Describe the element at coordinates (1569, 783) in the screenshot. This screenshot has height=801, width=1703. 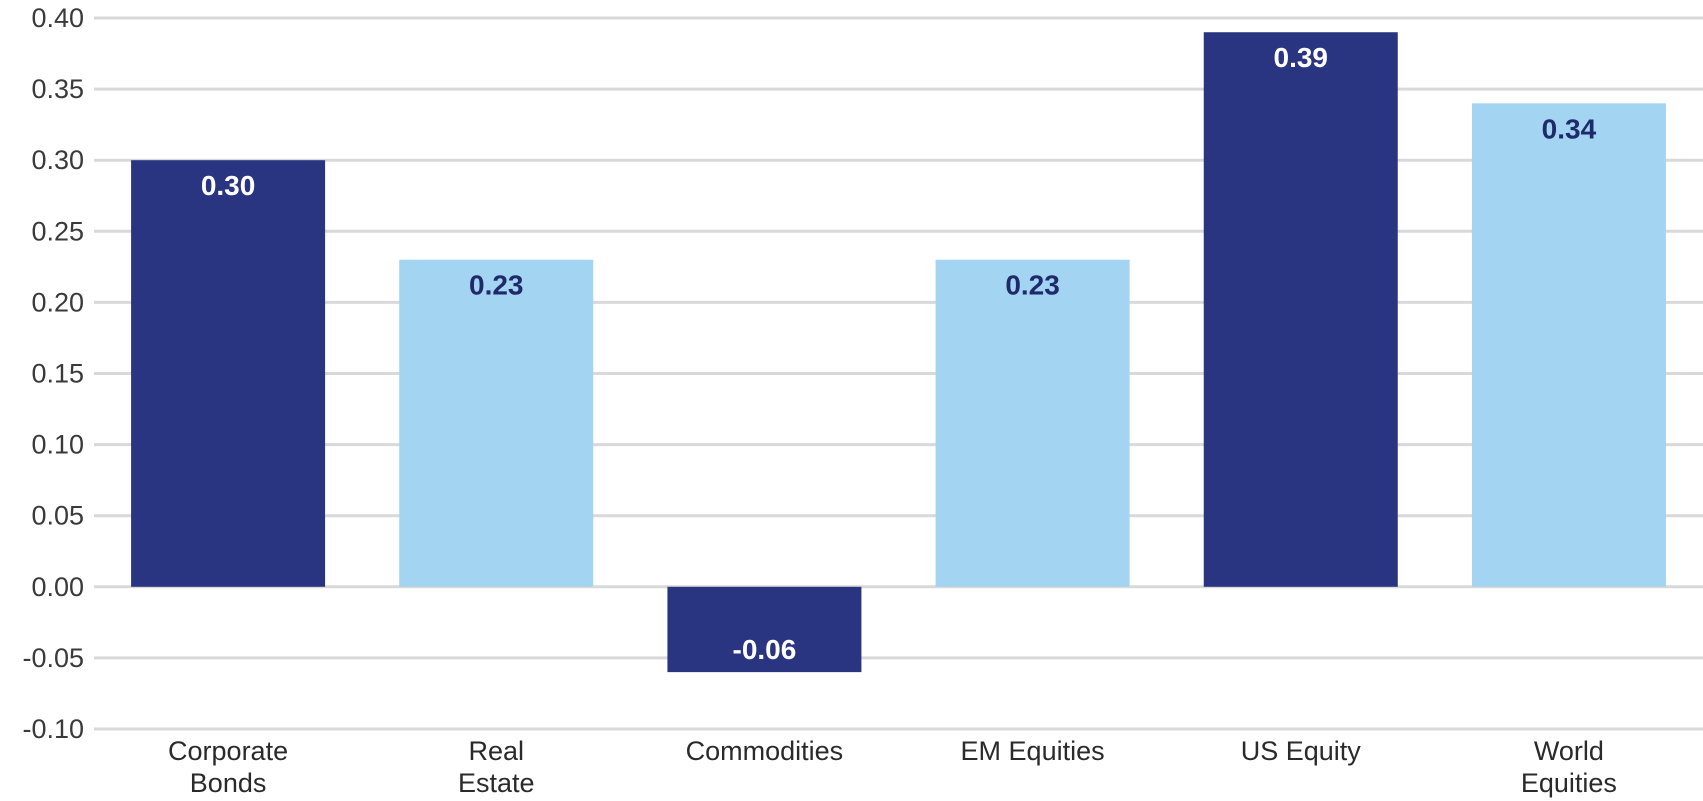
I see `x-category-label: Equities` at that location.